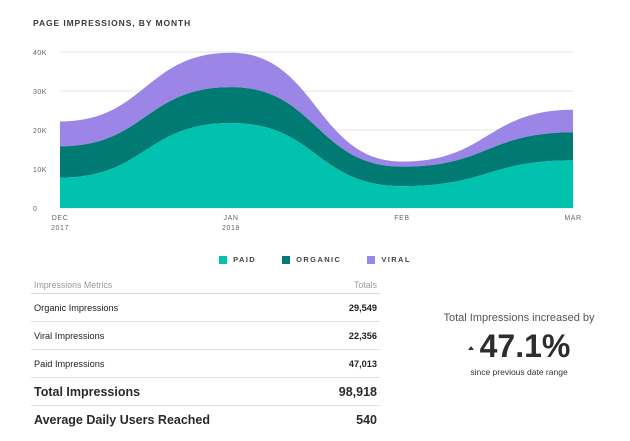 This screenshot has width=630, height=441. What do you see at coordinates (230, 218) in the screenshot?
I see `x-tick-label: JAN` at bounding box center [230, 218].